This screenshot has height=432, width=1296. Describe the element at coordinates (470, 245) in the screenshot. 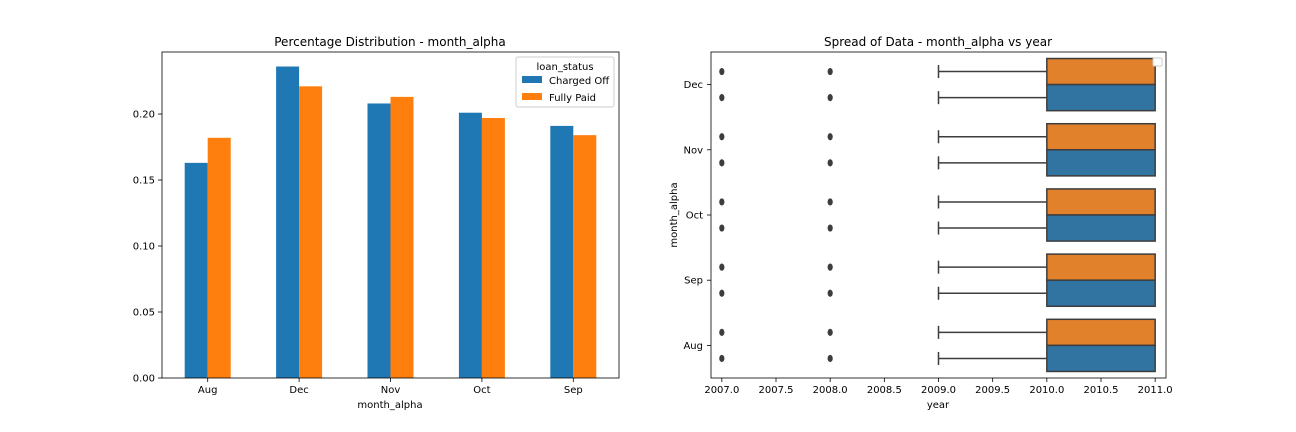

I see `bar-charged-off-oct` at that location.